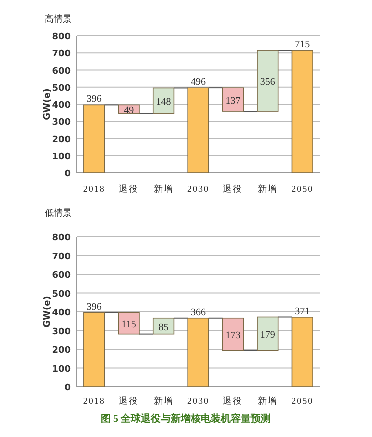 The width and height of the screenshot is (372, 437). What do you see at coordinates (186, 419) in the screenshot?
I see `caption: 图 5 全球退役与新增核电装机容量预测` at bounding box center [186, 419].